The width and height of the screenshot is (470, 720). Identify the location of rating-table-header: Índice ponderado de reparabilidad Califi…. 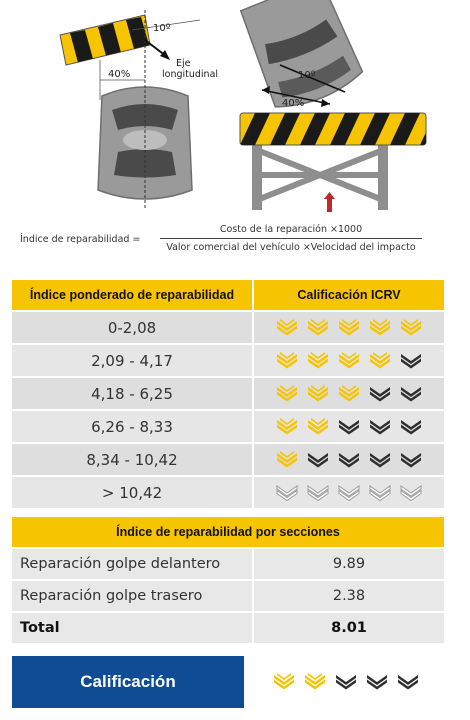
(228, 295).